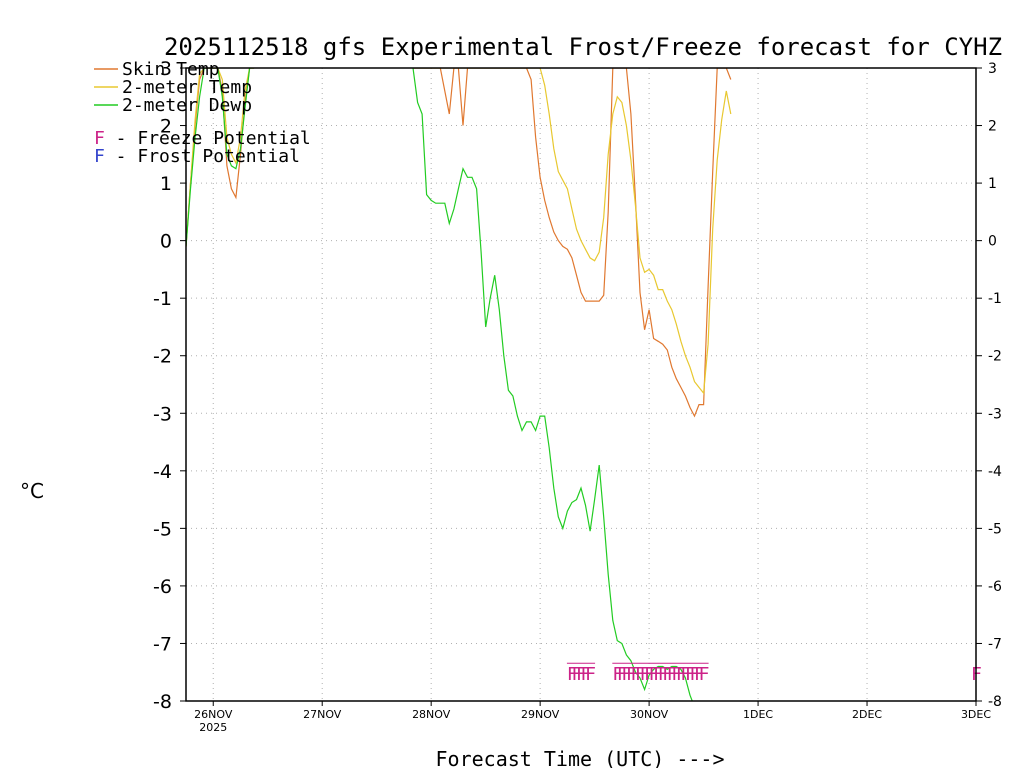 This screenshot has height=768, width=1024. Describe the element at coordinates (995, 702) in the screenshot. I see `y-tick-label-right: -8` at that location.